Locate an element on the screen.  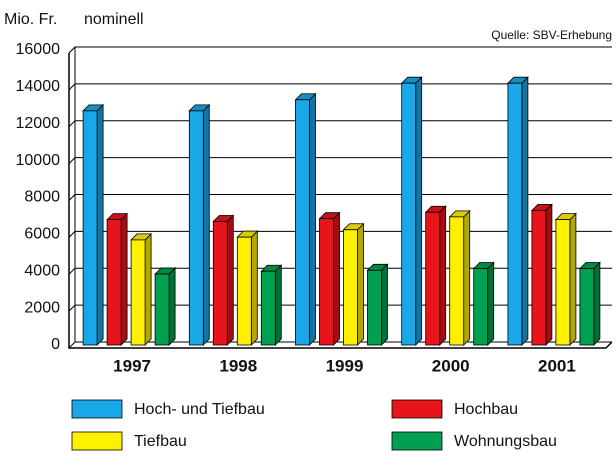
x-tick-label: 1998 is located at coordinates (238, 365).